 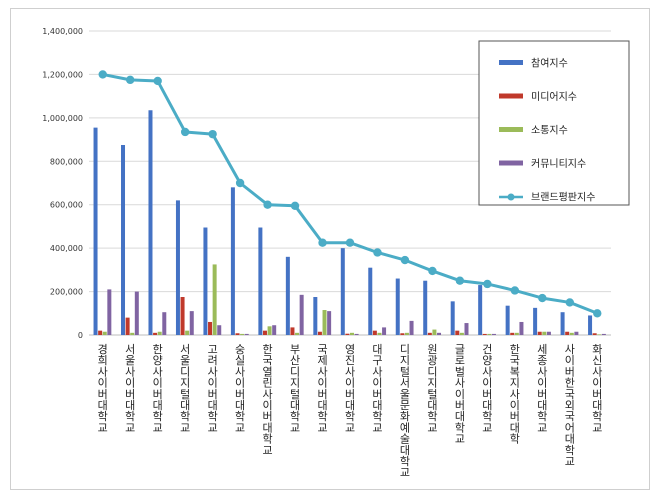 I want to click on legend-label: 미디어지수, so click(x=554, y=97).